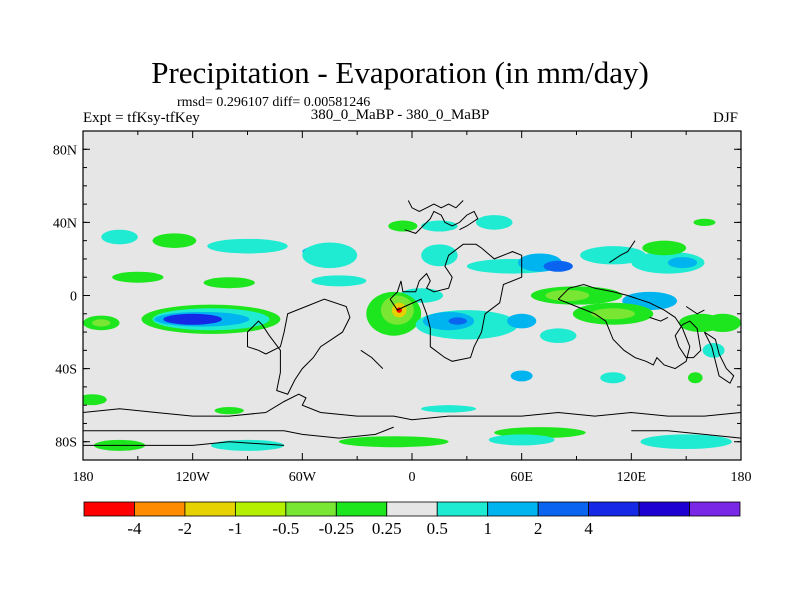 Image resolution: width=800 pixels, height=600 pixels. What do you see at coordinates (285, 528) in the screenshot?
I see `colorbar-label: -0.5` at bounding box center [285, 528].